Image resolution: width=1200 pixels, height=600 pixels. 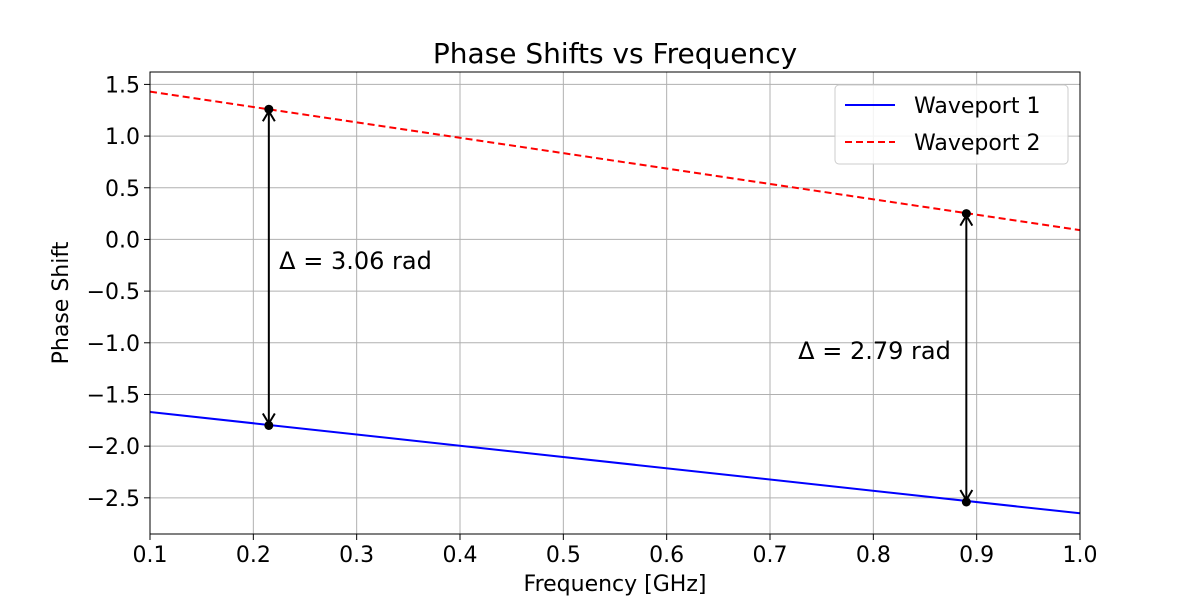 What do you see at coordinates (122, 85) in the screenshot?
I see `y-tick-label: 1.5` at bounding box center [122, 85].